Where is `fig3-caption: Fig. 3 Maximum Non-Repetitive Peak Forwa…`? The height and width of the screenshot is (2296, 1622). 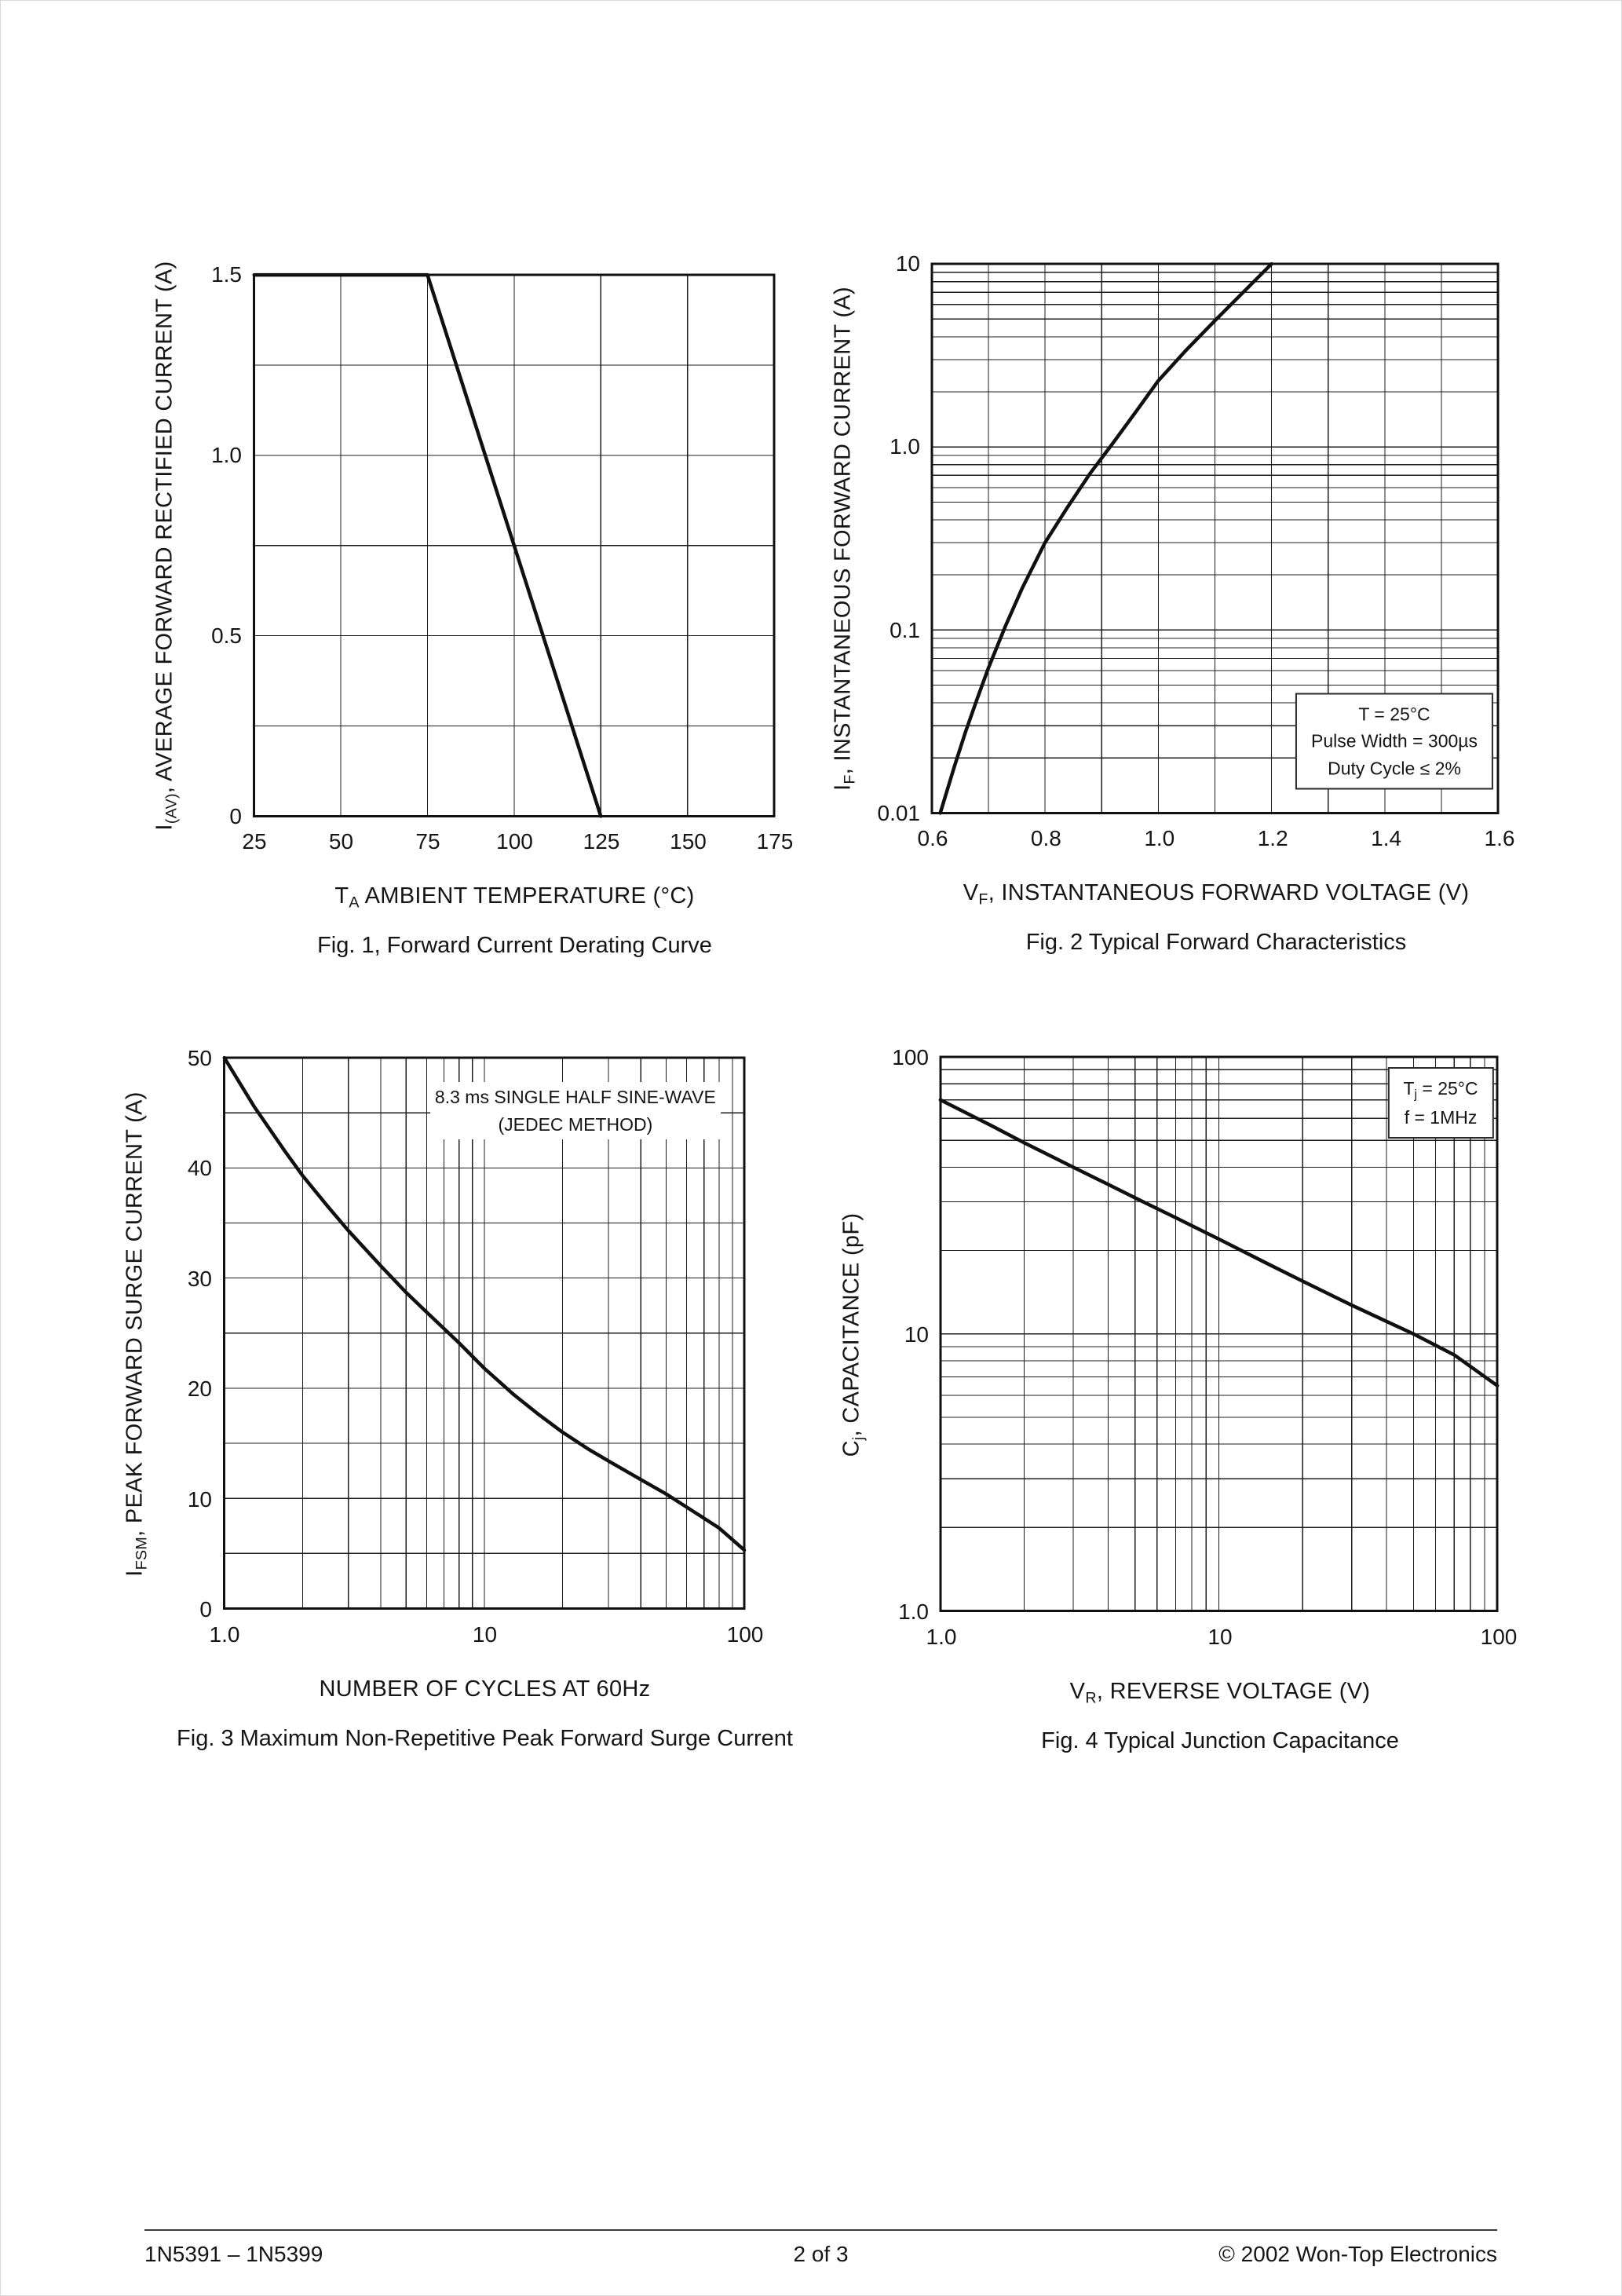 fig3-caption: Fig. 3 Maximum Non-Repetitive Peak Forwa… is located at coordinates (485, 1738).